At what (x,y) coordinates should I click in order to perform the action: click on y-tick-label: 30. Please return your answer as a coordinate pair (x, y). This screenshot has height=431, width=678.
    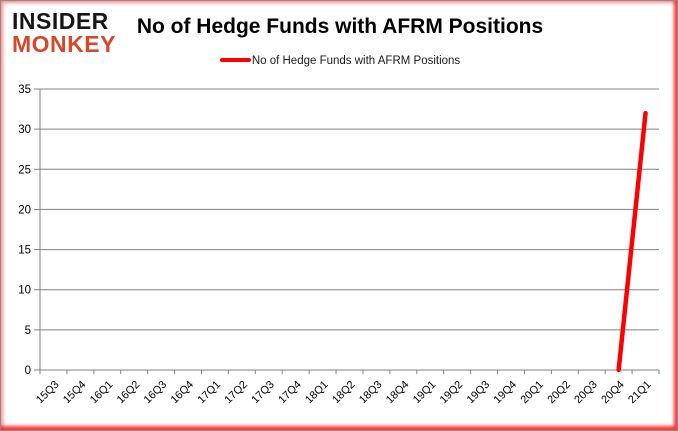
    Looking at the image, I should click on (24, 130).